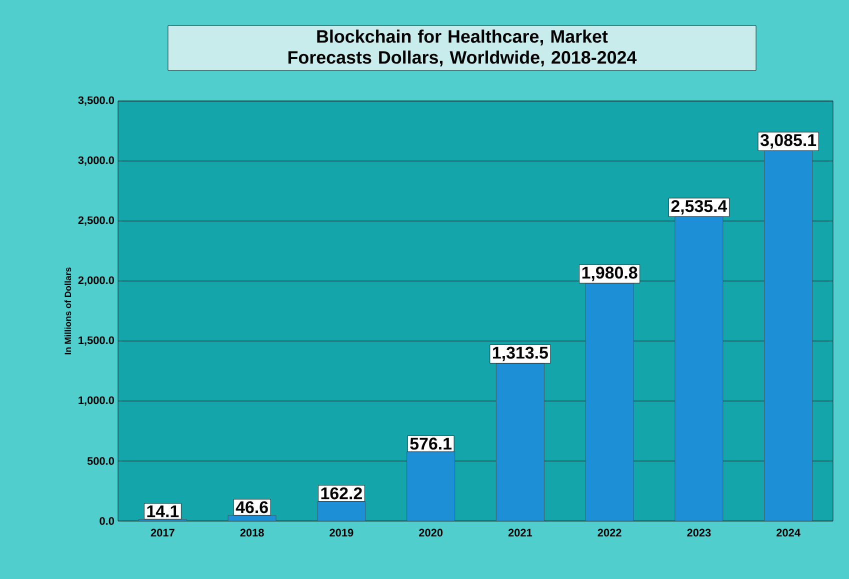 The height and width of the screenshot is (579, 849). What do you see at coordinates (100, 461) in the screenshot?
I see `y-tick-label: 500.0` at bounding box center [100, 461].